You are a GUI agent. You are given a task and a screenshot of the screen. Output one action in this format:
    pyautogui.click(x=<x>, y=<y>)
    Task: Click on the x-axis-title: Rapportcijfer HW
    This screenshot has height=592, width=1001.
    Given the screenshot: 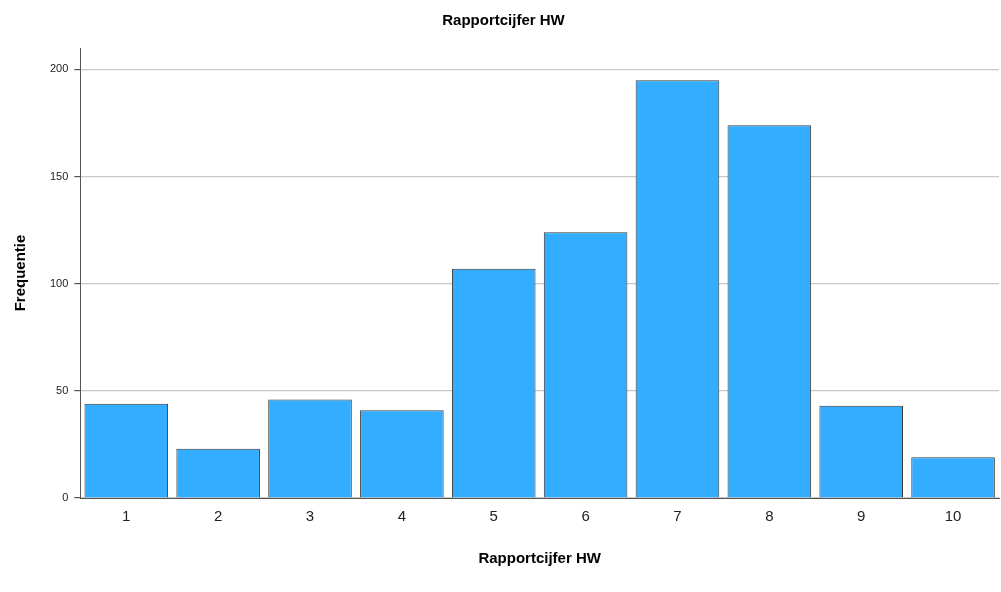 What is the action you would take?
    pyautogui.click(x=540, y=558)
    